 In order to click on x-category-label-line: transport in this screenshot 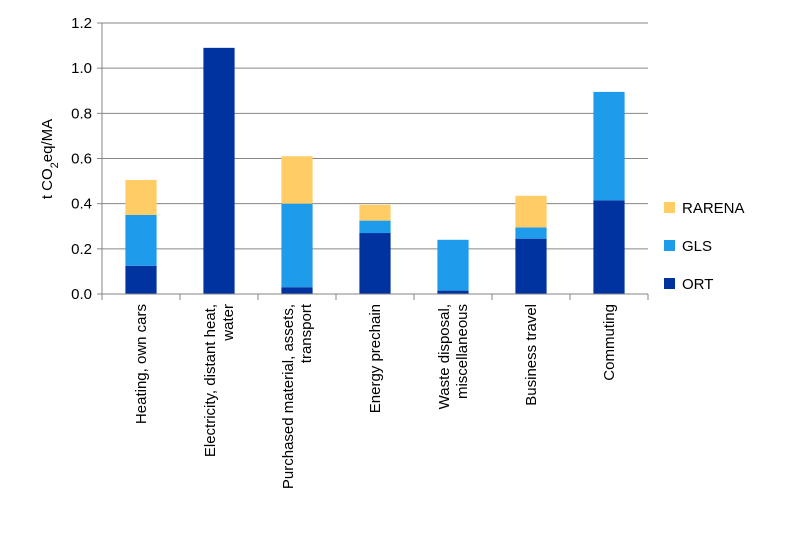, I will do `click(306, 333)`.